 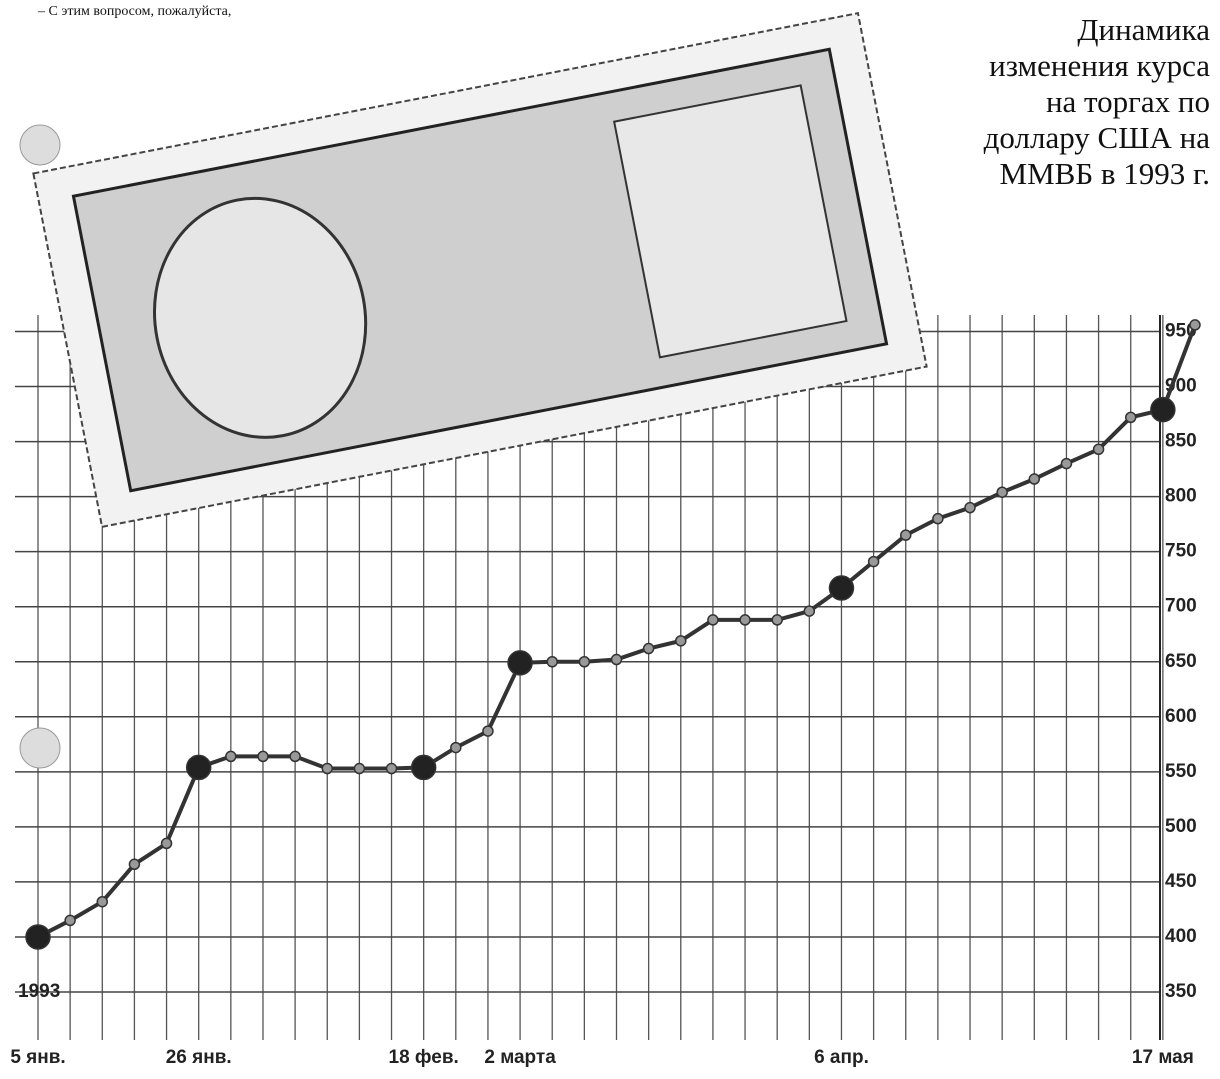 What do you see at coordinates (199, 1057) in the screenshot?
I see `x-tick-label: 26 янв.` at bounding box center [199, 1057].